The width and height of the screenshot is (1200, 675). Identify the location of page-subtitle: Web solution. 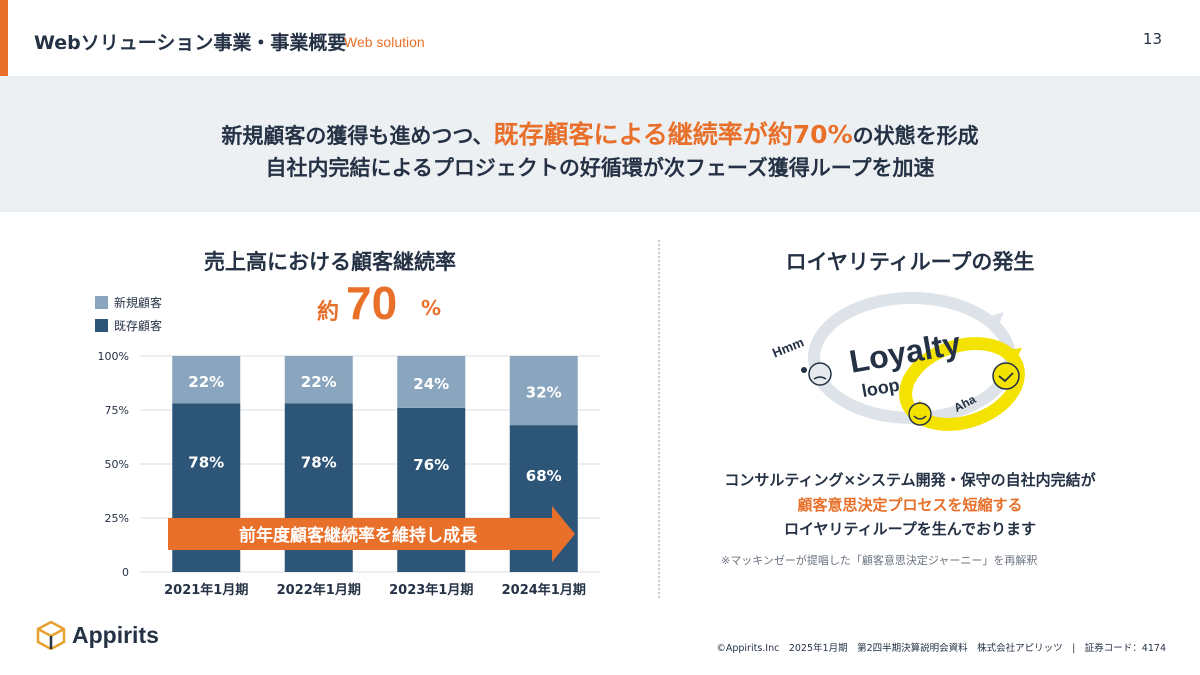
(384, 42).